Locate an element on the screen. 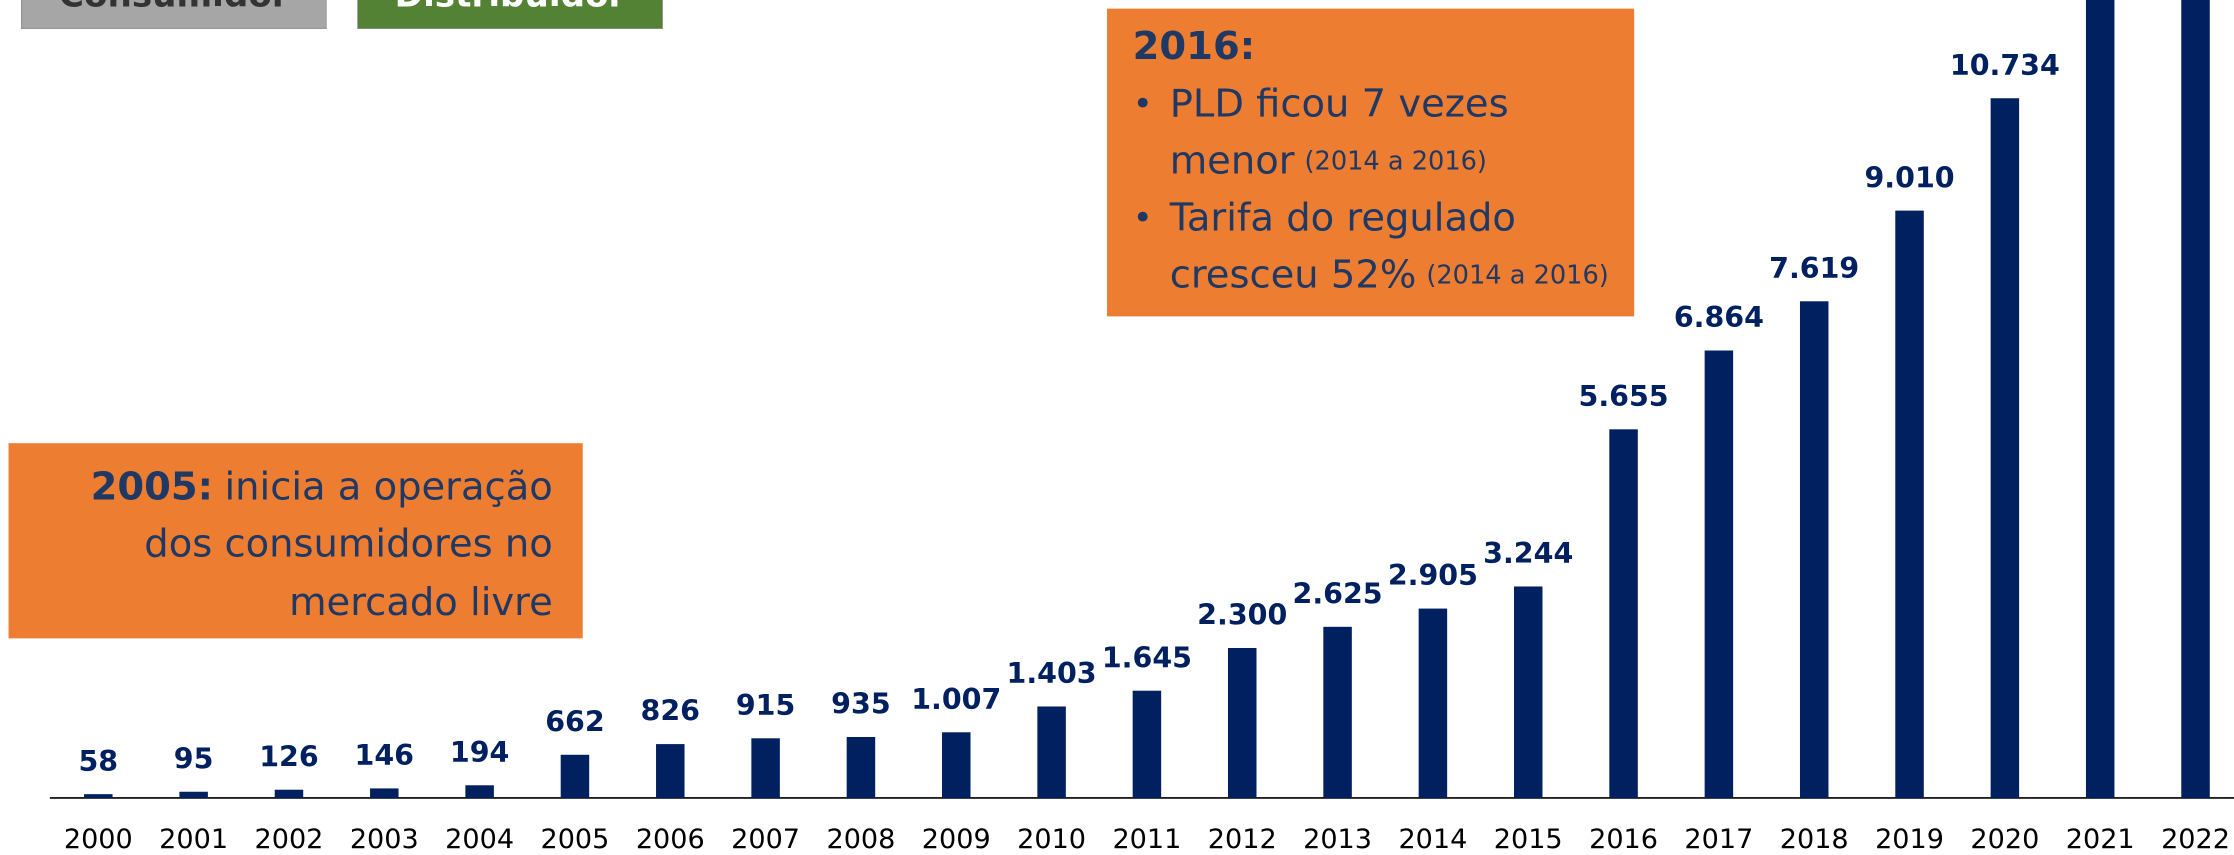  value-label: 826 is located at coordinates (670, 711).